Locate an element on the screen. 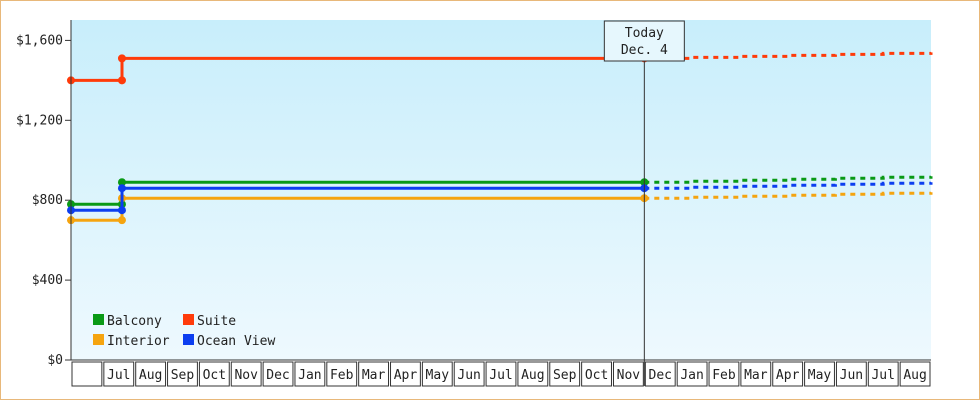 This screenshot has width=980, height=404. balcony-point is located at coordinates (121, 182).